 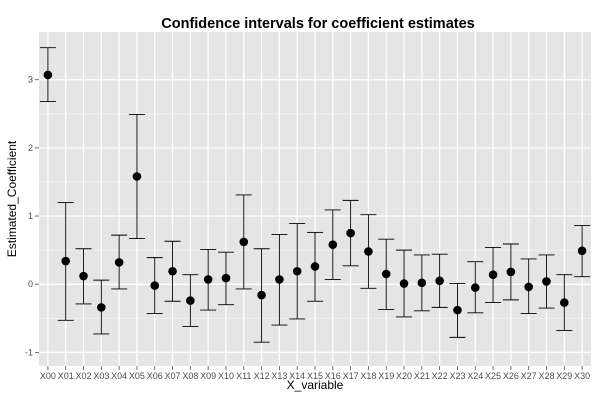 I want to click on y-tick-label: -1, so click(x=29, y=352).